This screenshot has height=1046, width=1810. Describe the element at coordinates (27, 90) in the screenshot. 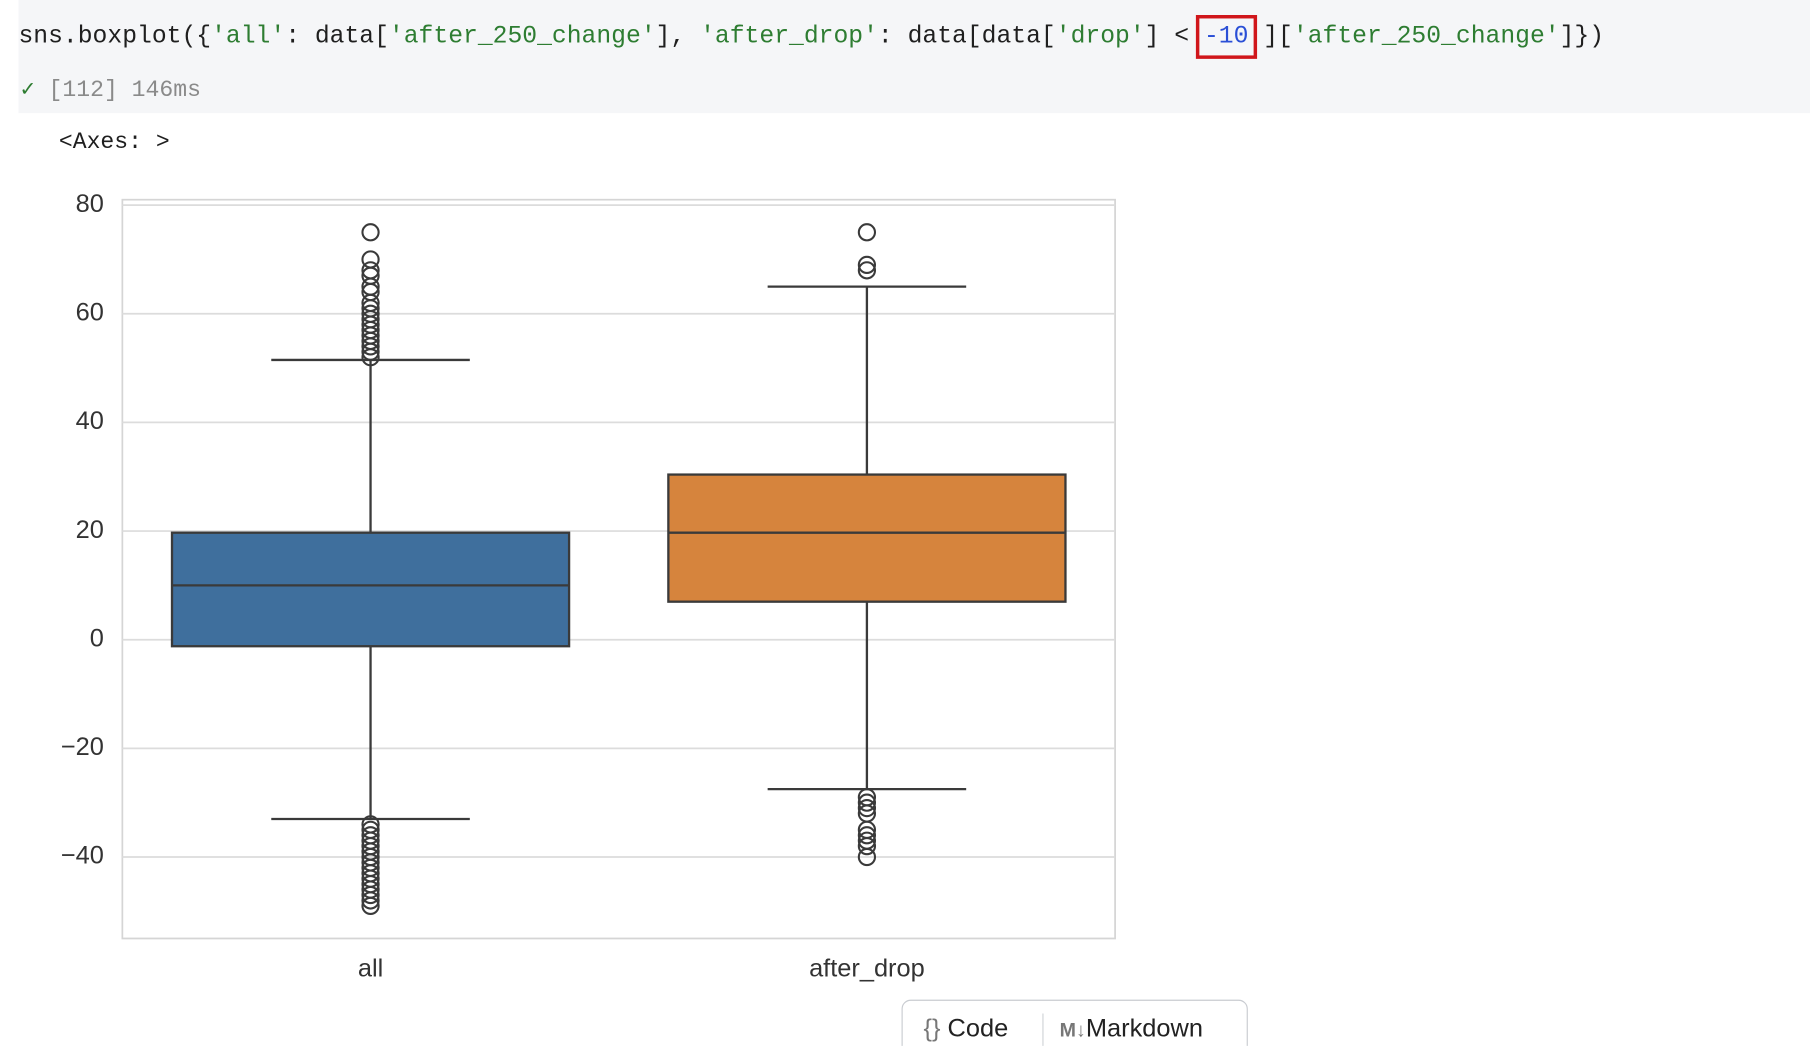

I see `check-icon: ✓` at that location.